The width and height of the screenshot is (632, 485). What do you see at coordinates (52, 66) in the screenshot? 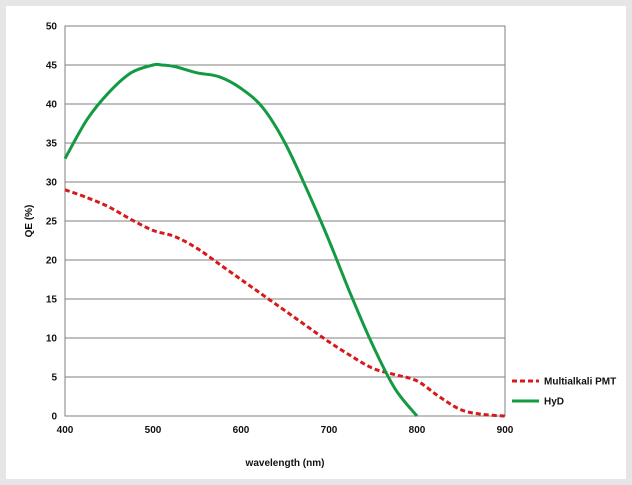
I see `y-tick-label: 45` at bounding box center [52, 66].